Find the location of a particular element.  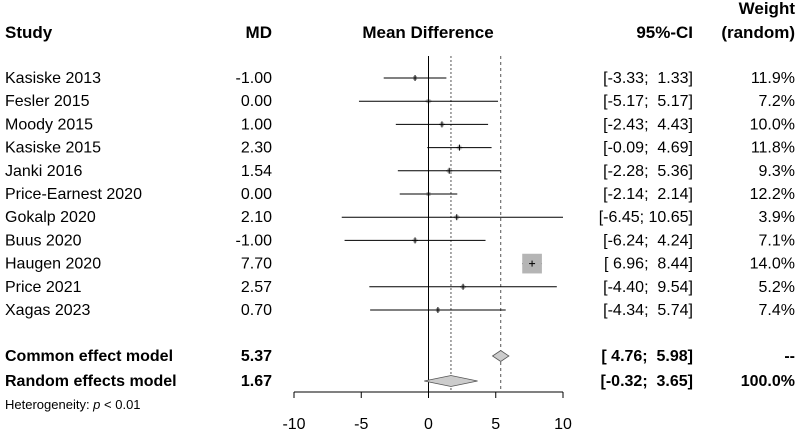

summary-ci: [-0.32; 3.65] is located at coordinates (647, 381).